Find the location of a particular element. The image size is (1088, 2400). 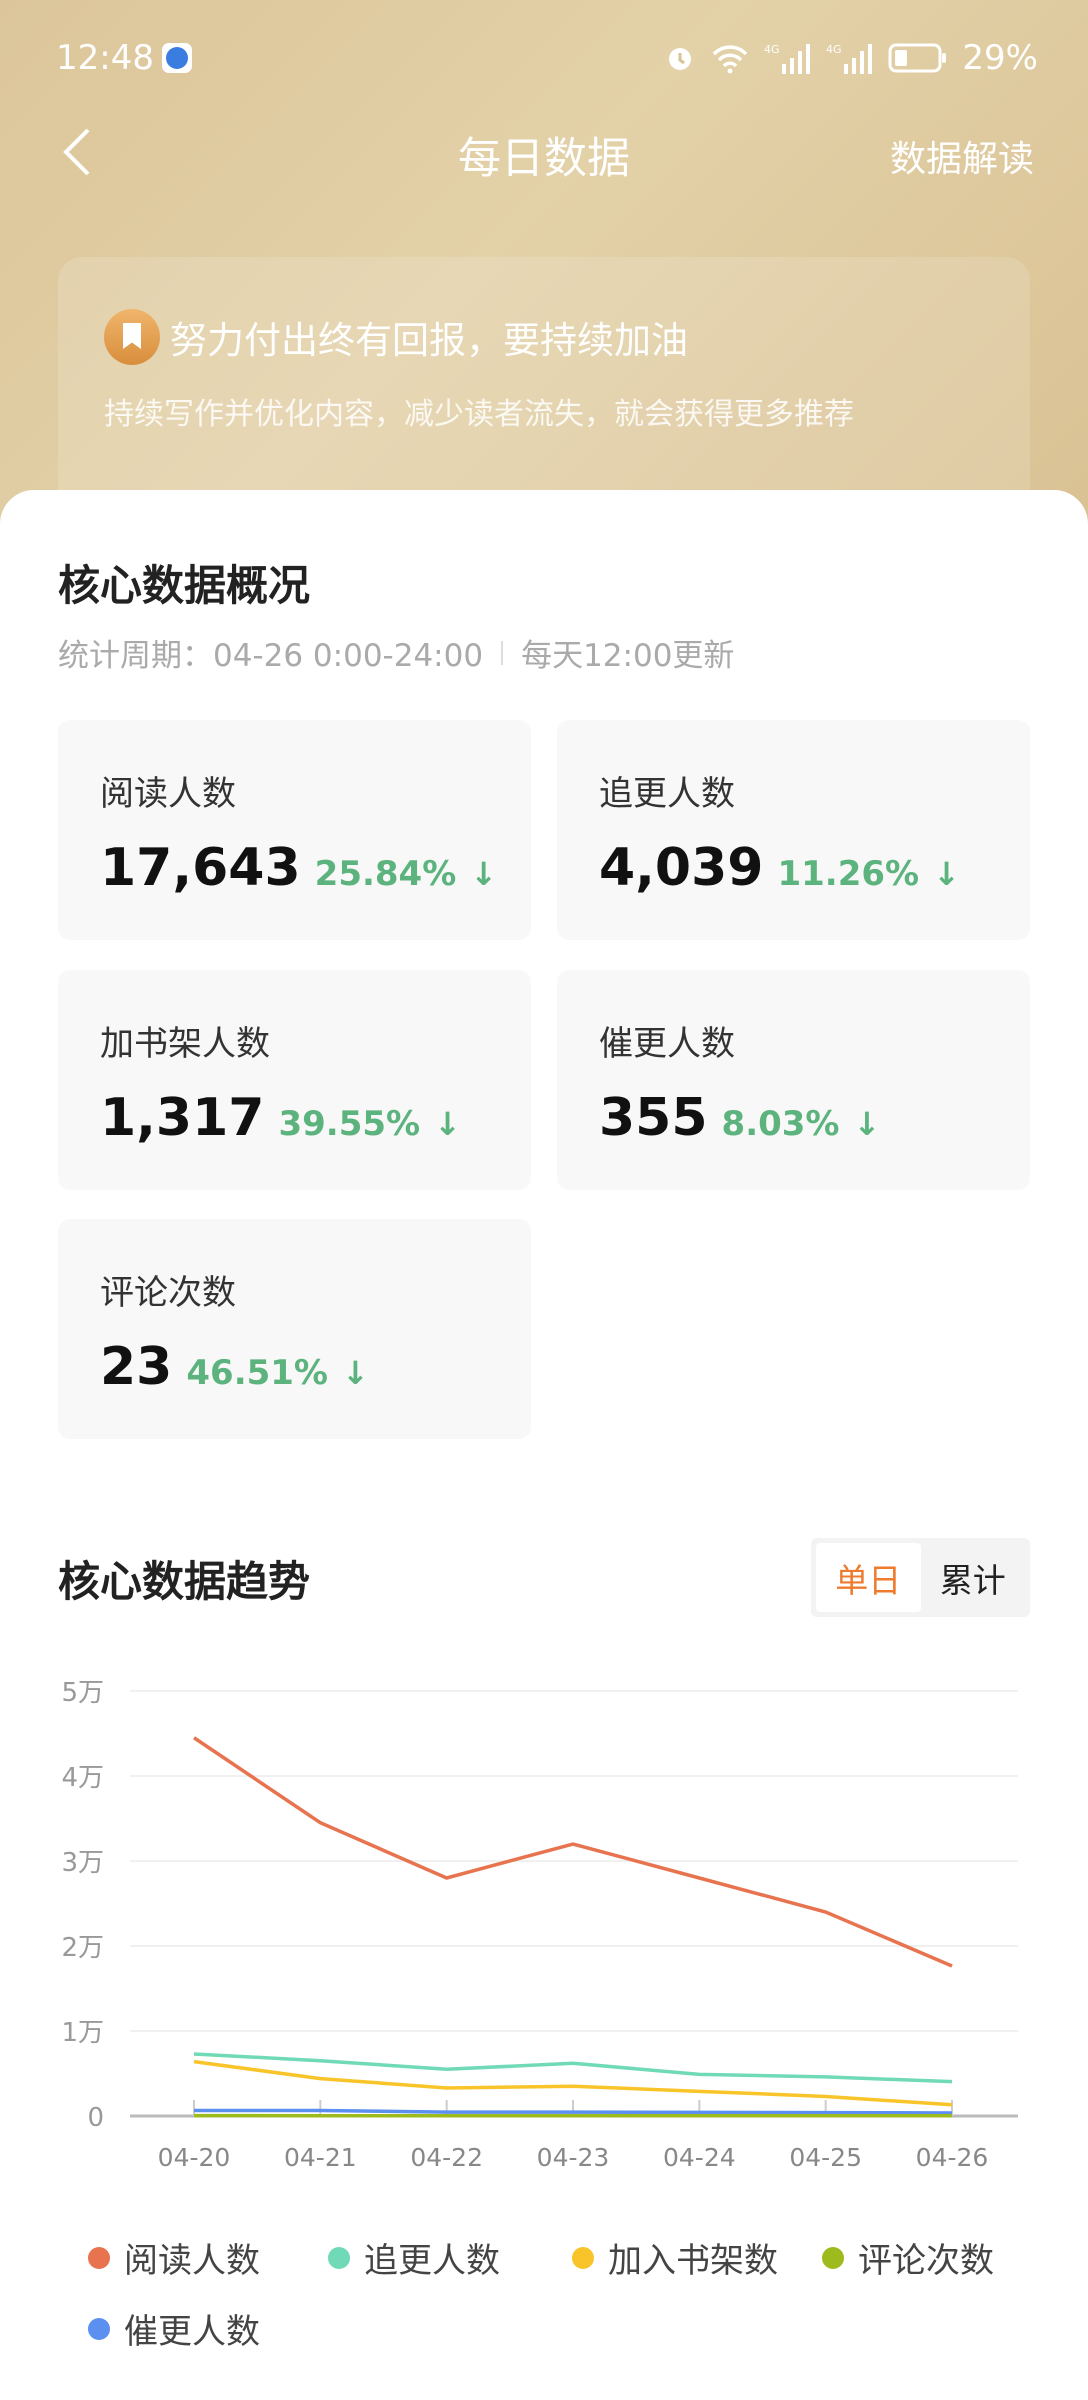

metric-change: 25.84% is located at coordinates (385, 874).